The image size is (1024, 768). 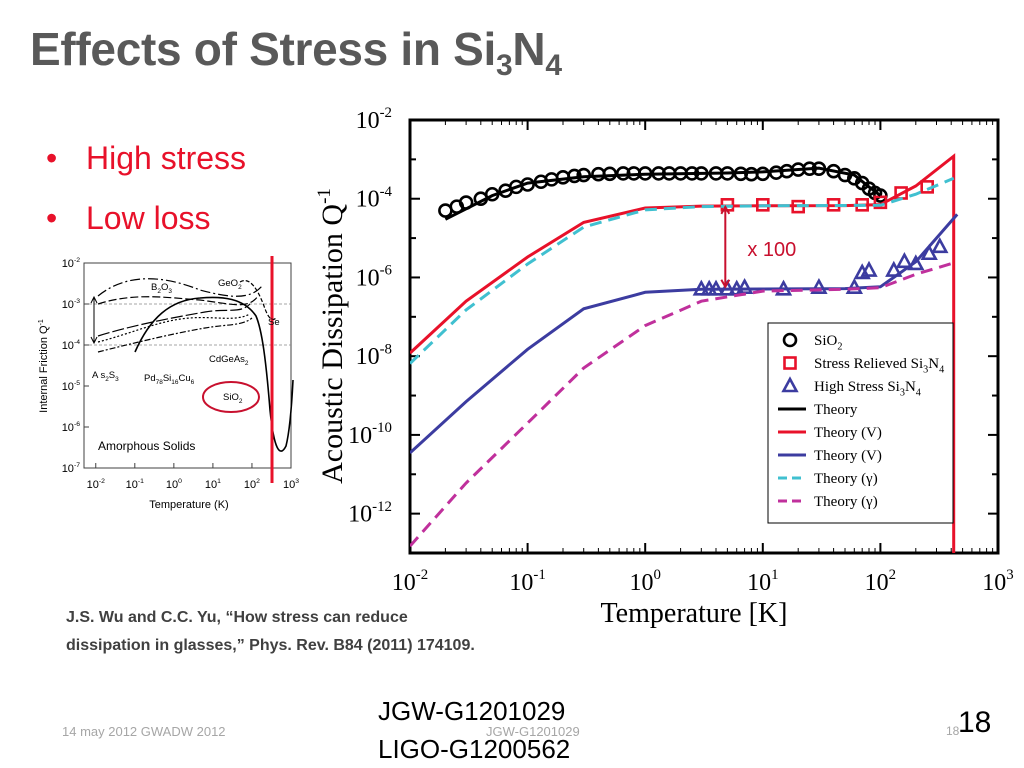 I want to click on inset-y-tick-label: 10⁻⁵, so click(x=71, y=386).